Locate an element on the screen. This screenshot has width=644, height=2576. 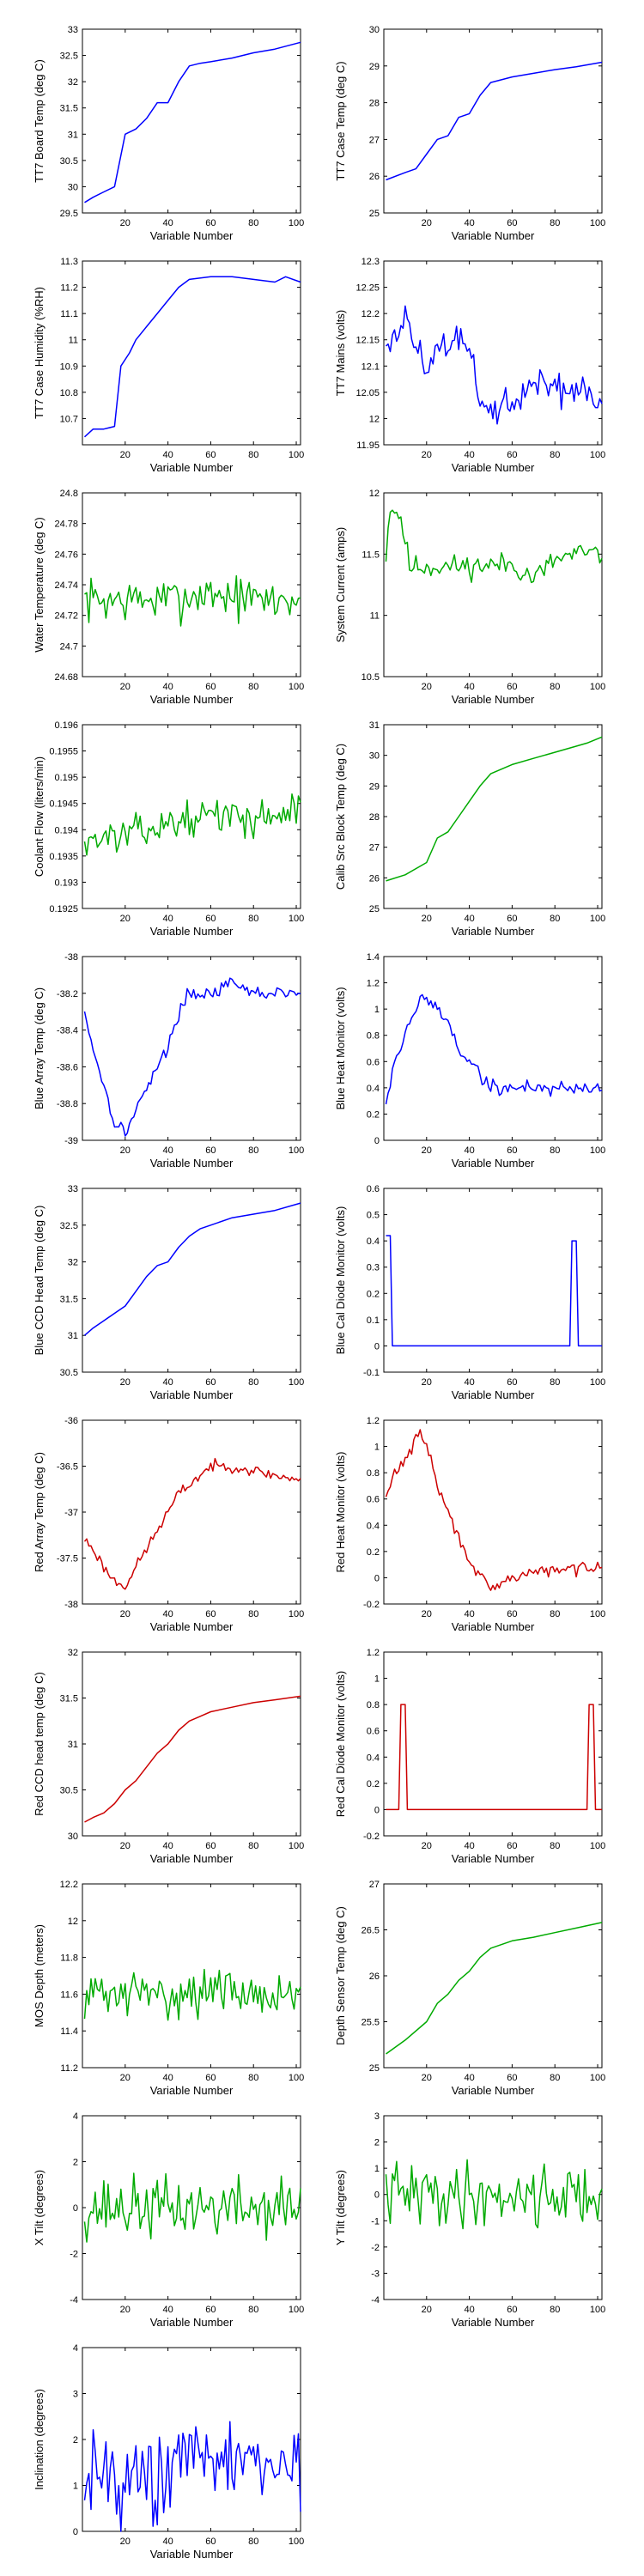
y-tick-label: 33 is located at coordinates (73, 30).